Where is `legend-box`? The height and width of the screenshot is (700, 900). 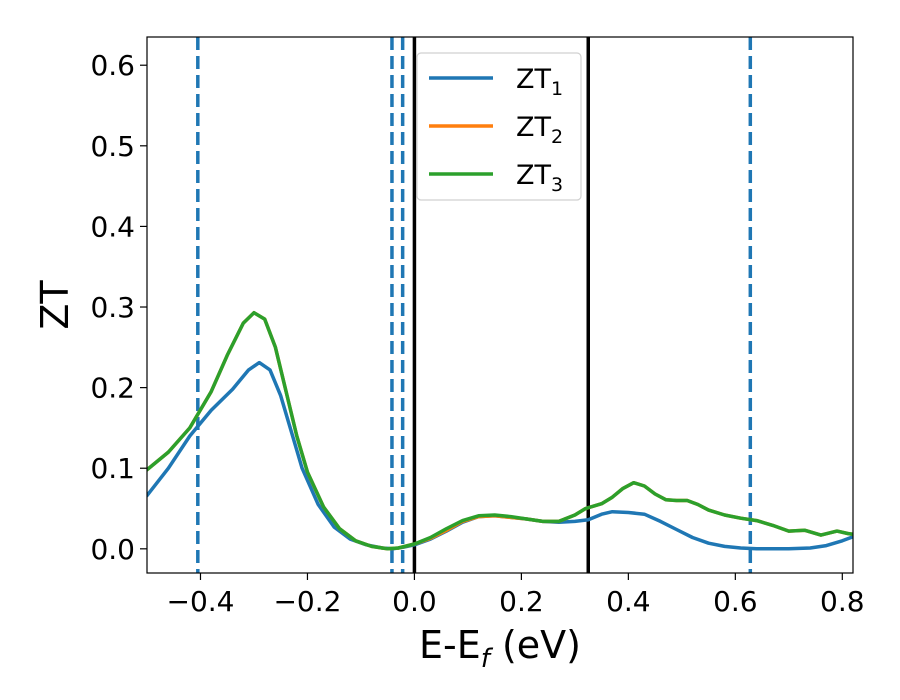 legend-box is located at coordinates (499, 126).